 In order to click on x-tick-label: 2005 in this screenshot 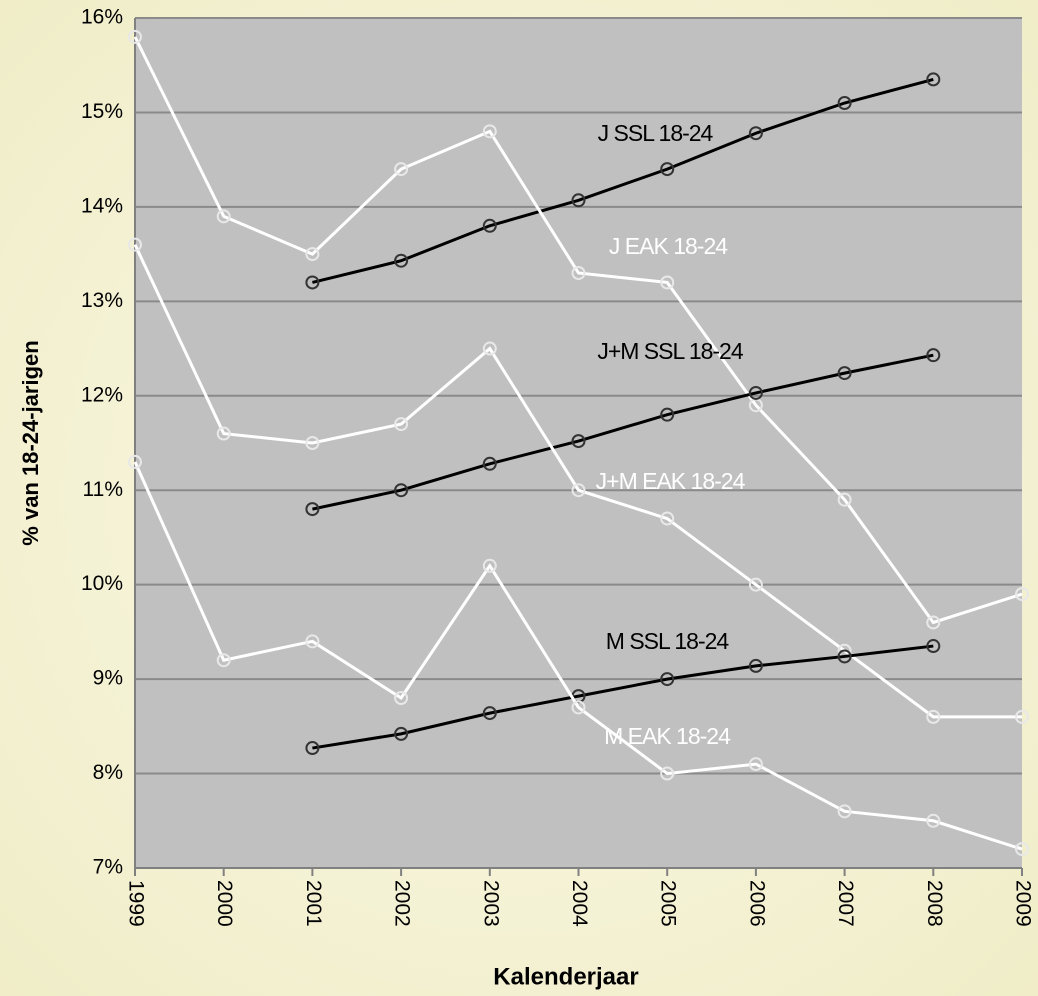, I will do `click(668, 903)`.